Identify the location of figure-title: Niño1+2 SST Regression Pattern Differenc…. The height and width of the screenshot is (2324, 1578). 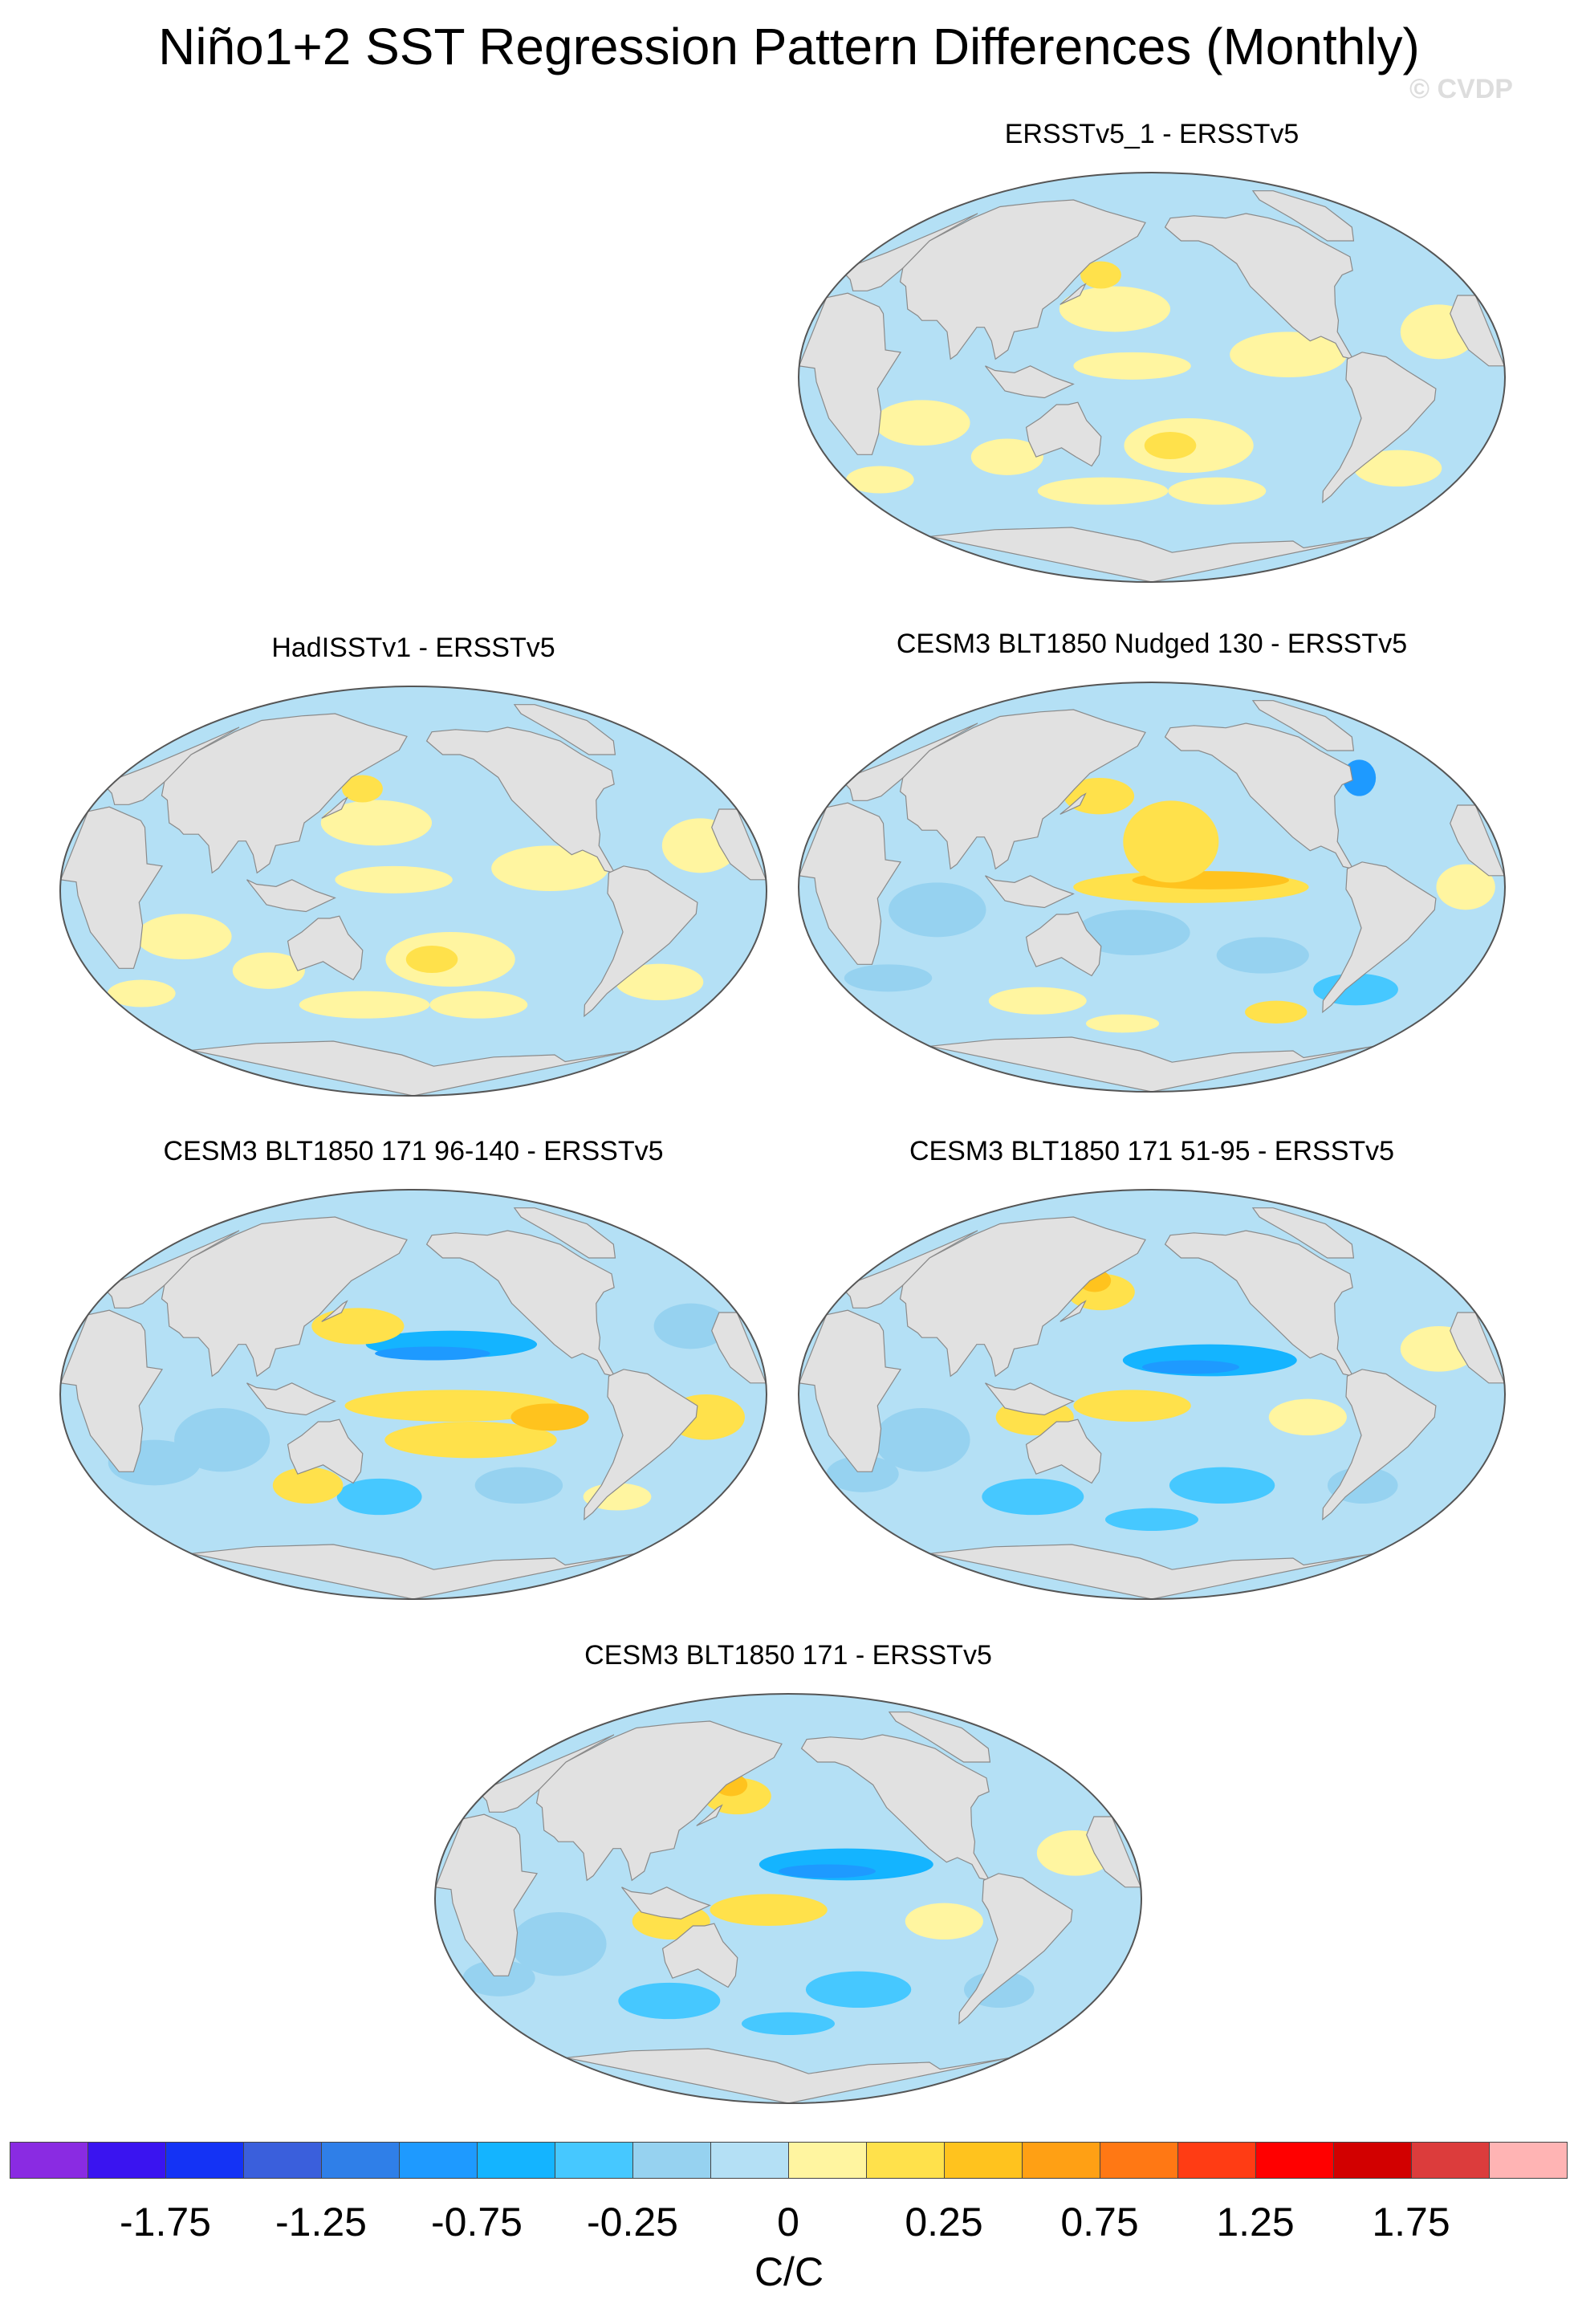
(789, 46).